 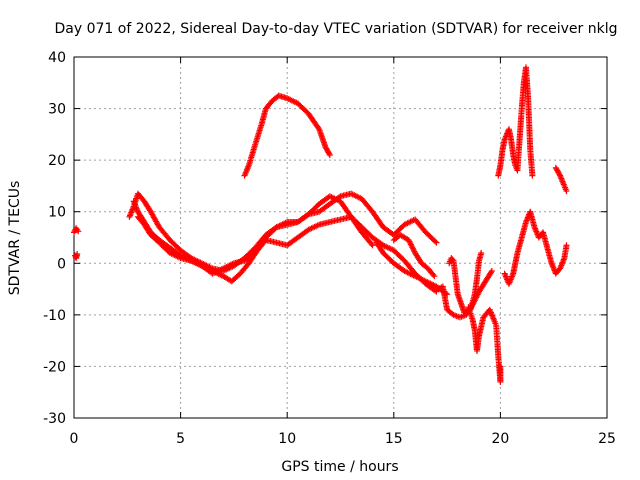 I want to click on x-tick-label: 5, so click(x=180, y=439).